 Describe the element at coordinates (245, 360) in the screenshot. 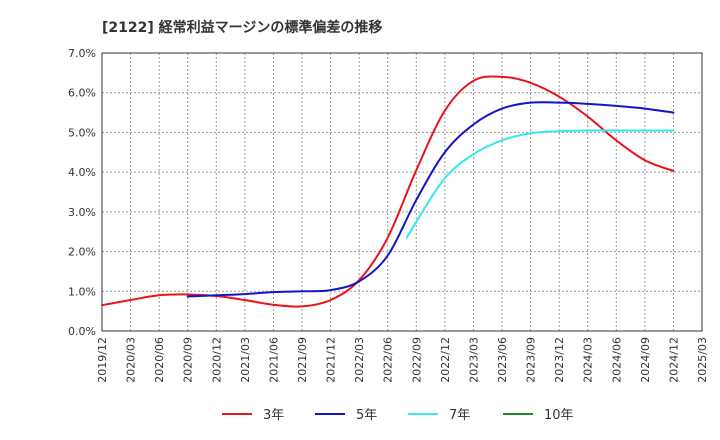

I see `x-tick-label: 2021/03` at that location.